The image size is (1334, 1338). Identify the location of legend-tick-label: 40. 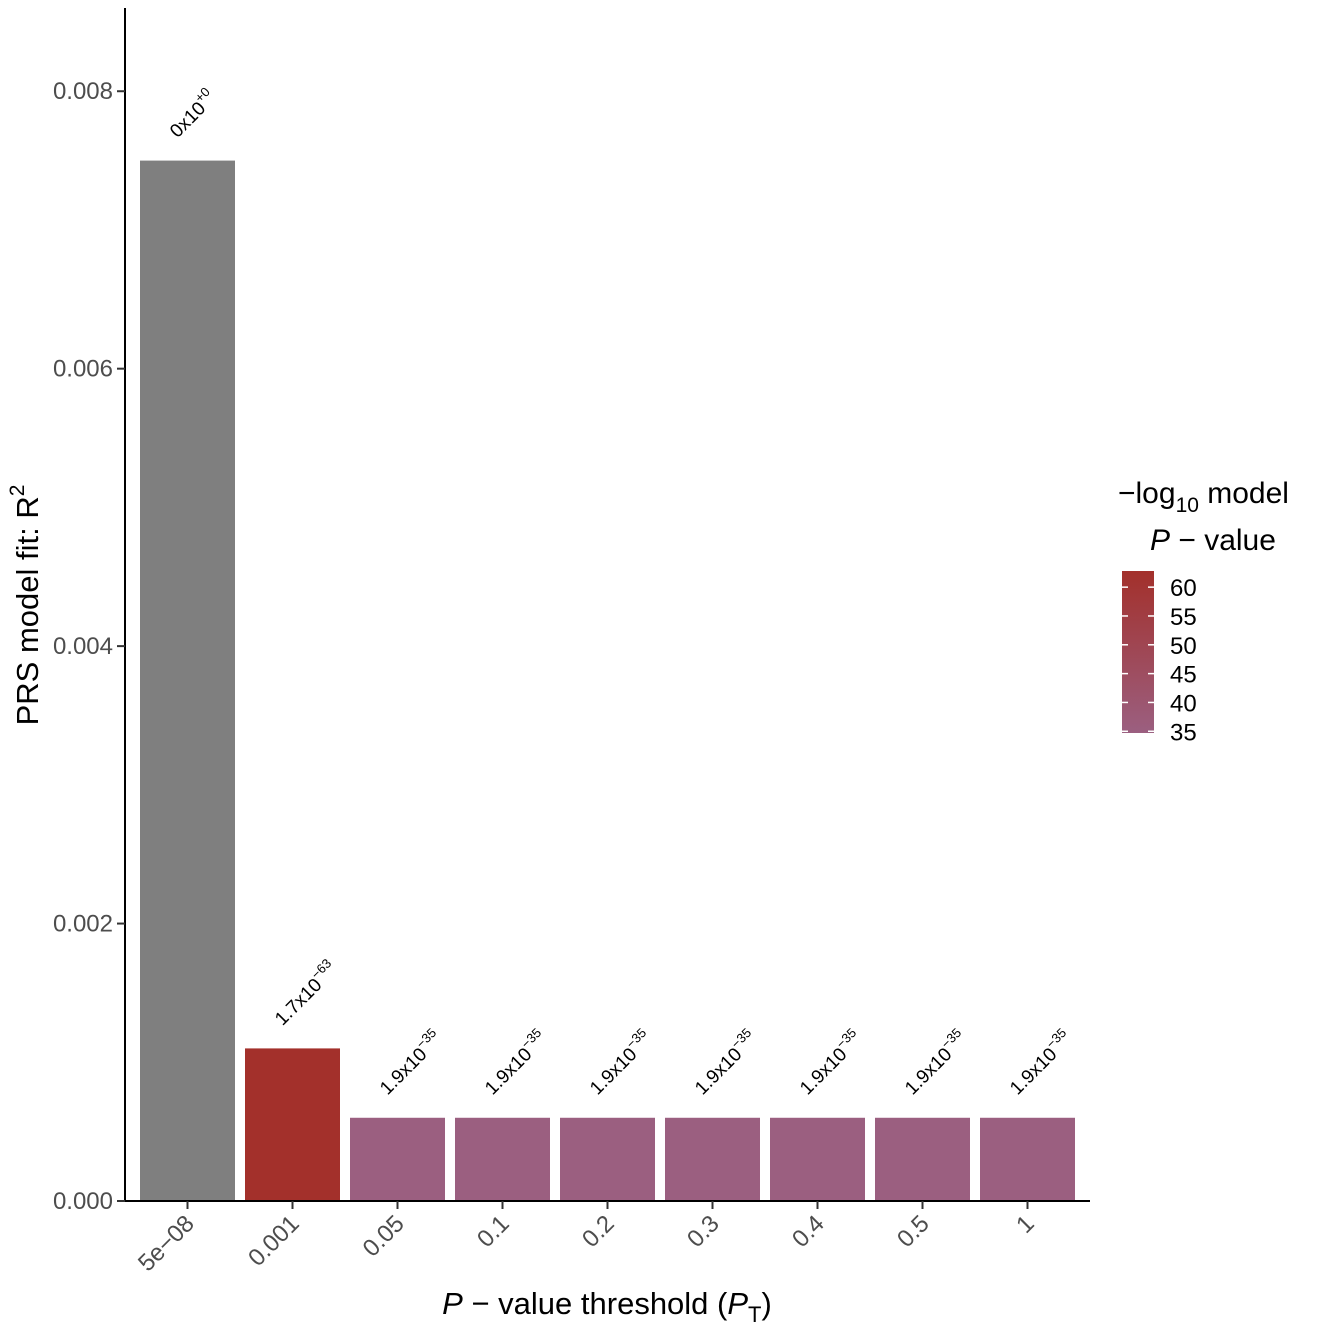
(1183, 703).